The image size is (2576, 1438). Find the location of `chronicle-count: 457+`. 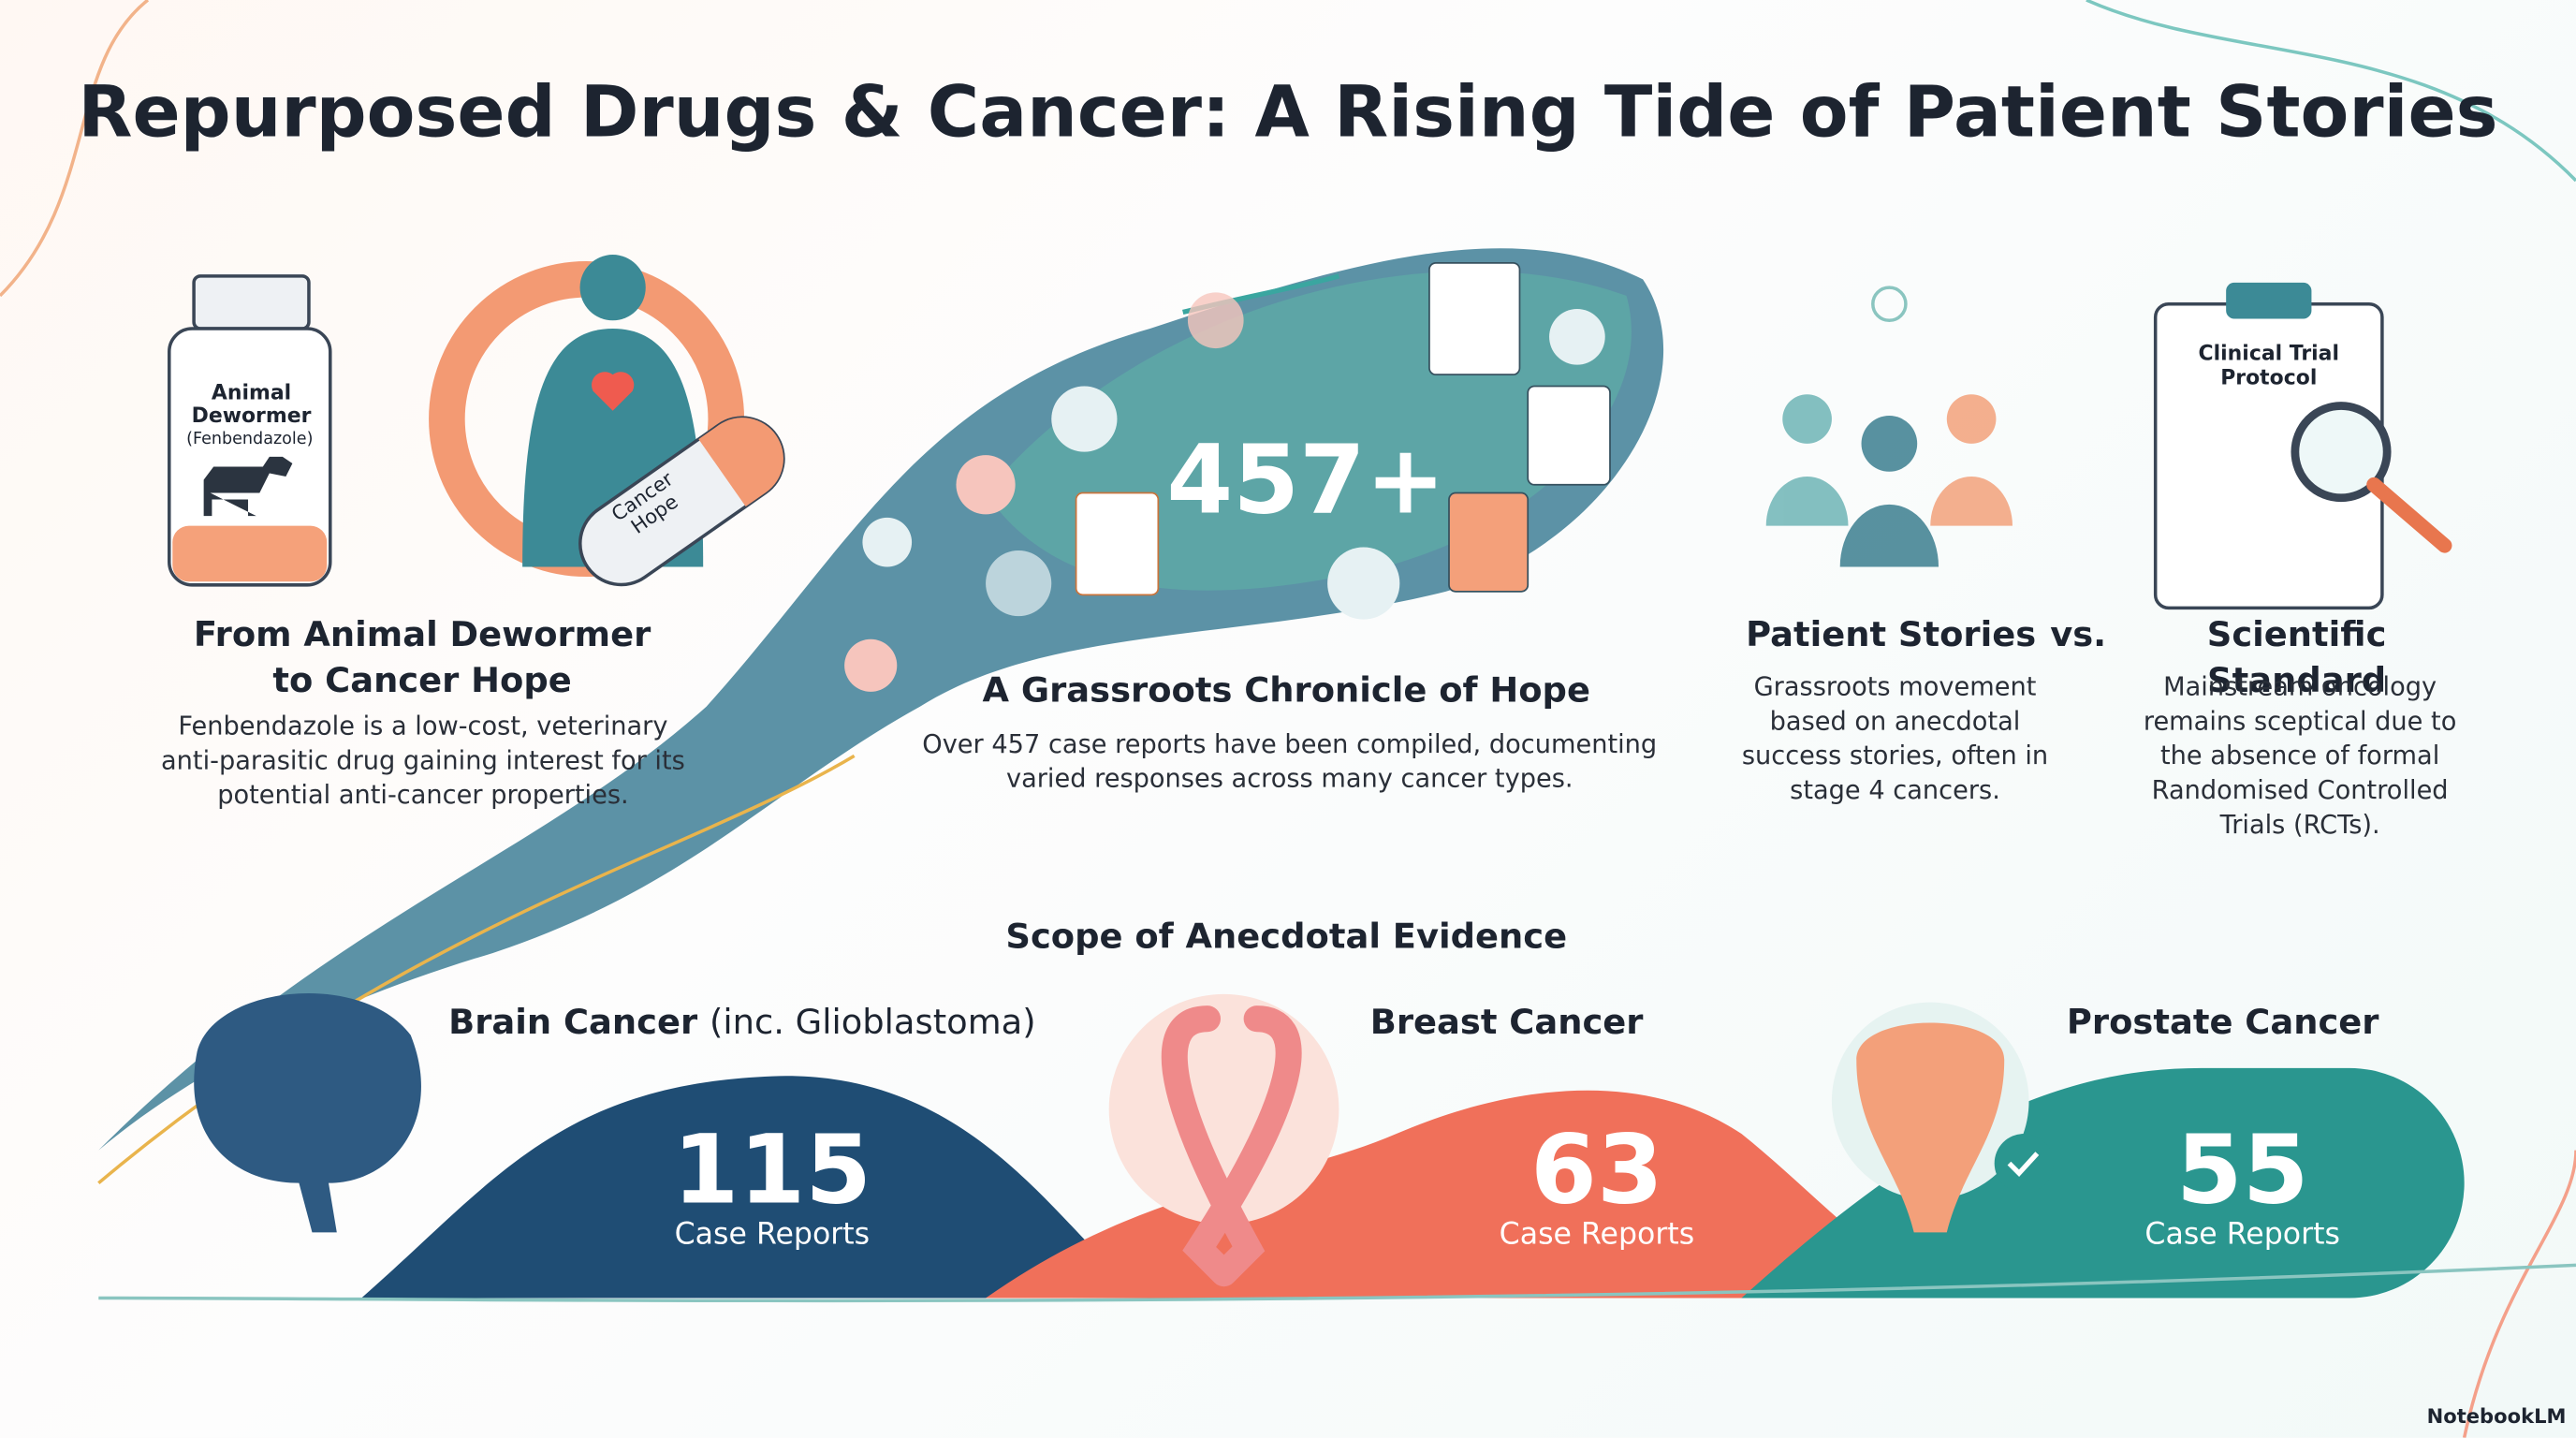

chronicle-count: 457+ is located at coordinates (1306, 479).